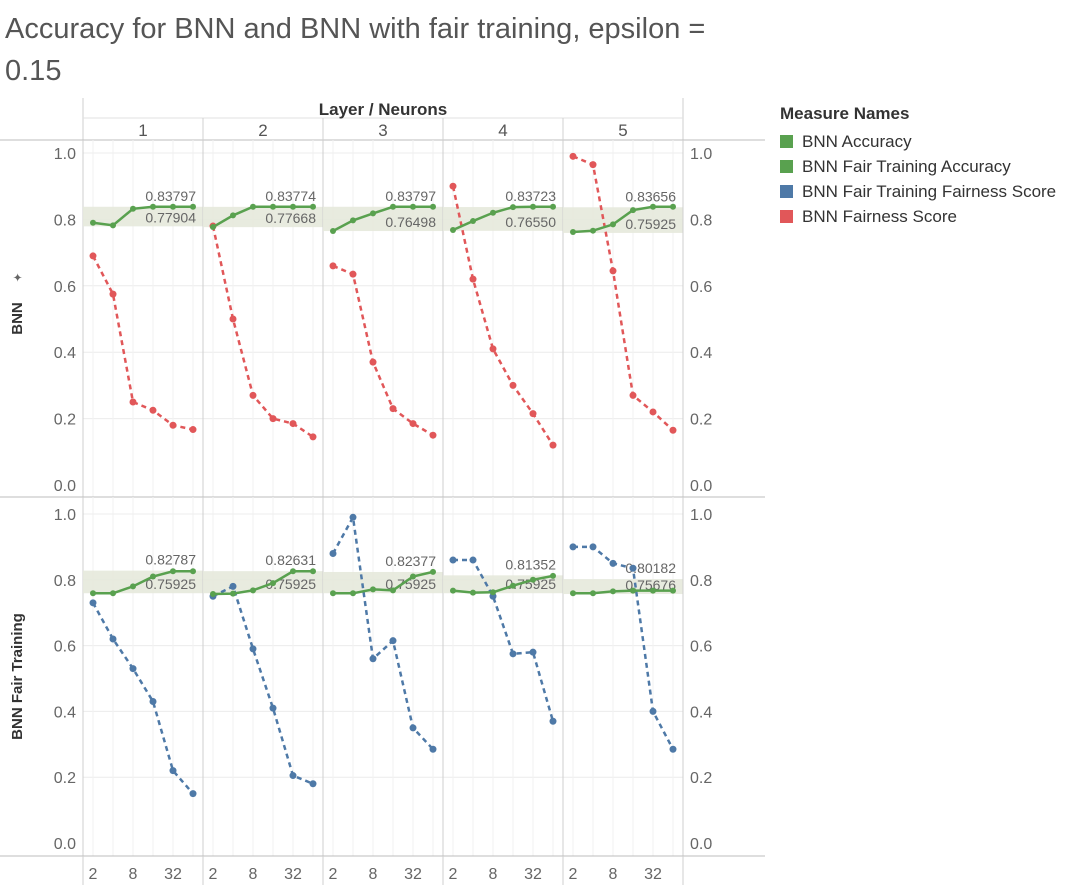 Image resolution: width=1087 pixels, height=885 pixels. What do you see at coordinates (701, 647) in the screenshot?
I see `y-tick-label-right: 0.6` at bounding box center [701, 647].